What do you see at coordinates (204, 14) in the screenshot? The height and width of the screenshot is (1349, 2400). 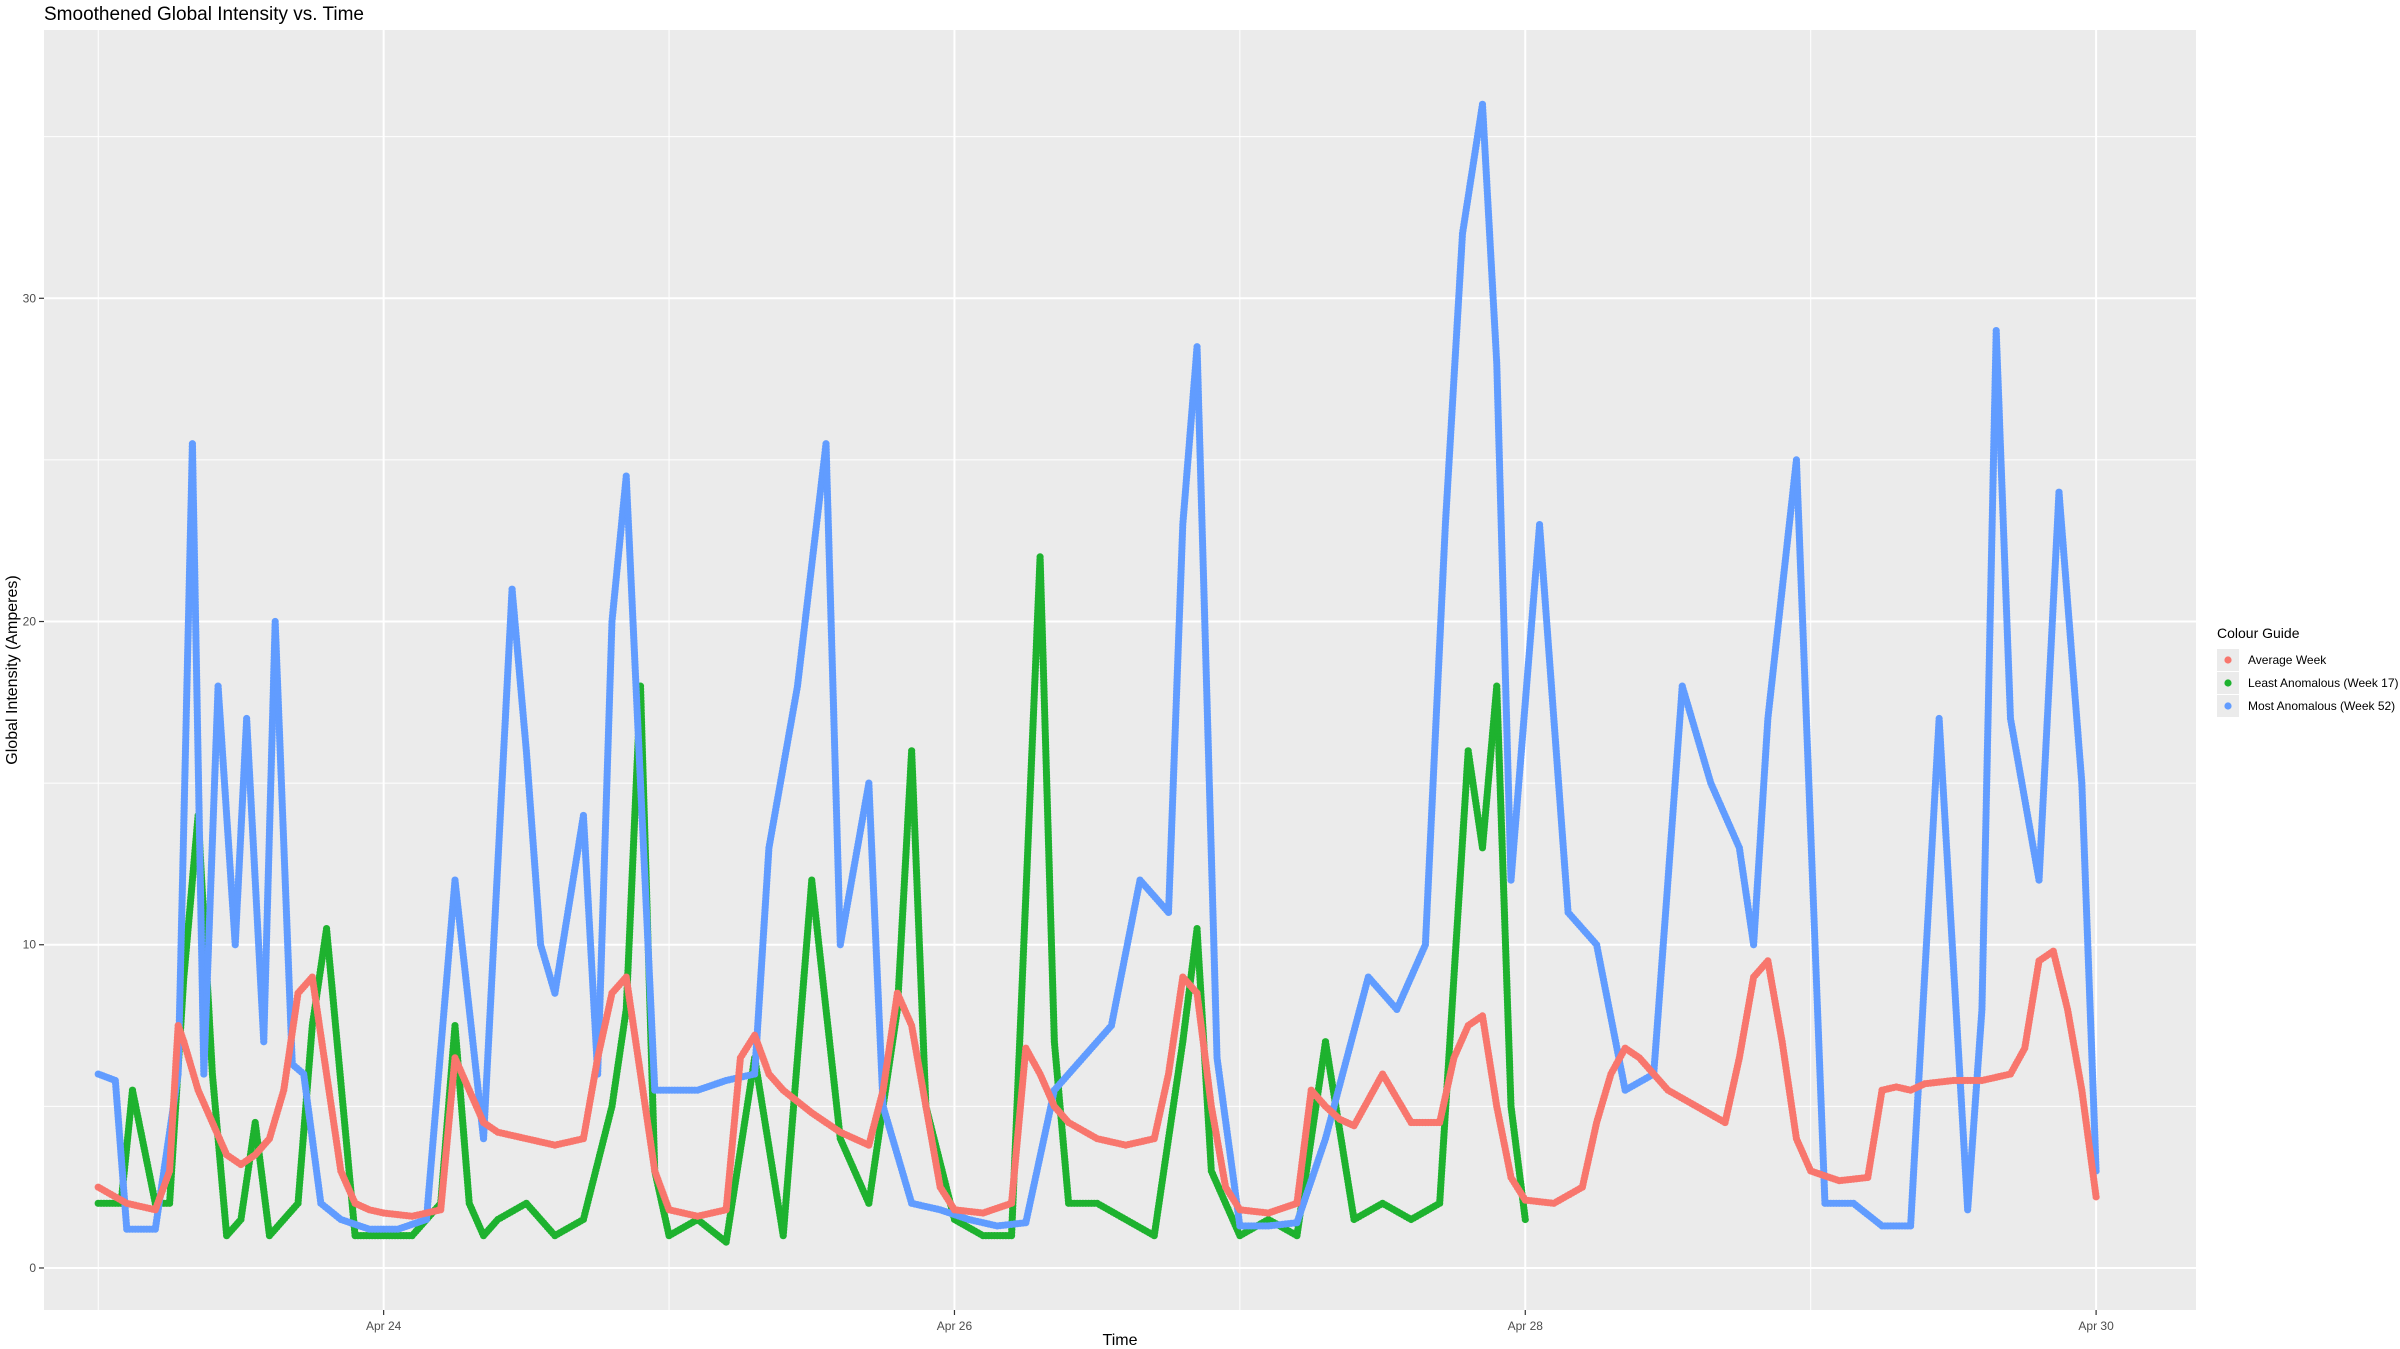 I see `chart-title: Smoothened Global Intensity vs. Time` at bounding box center [204, 14].